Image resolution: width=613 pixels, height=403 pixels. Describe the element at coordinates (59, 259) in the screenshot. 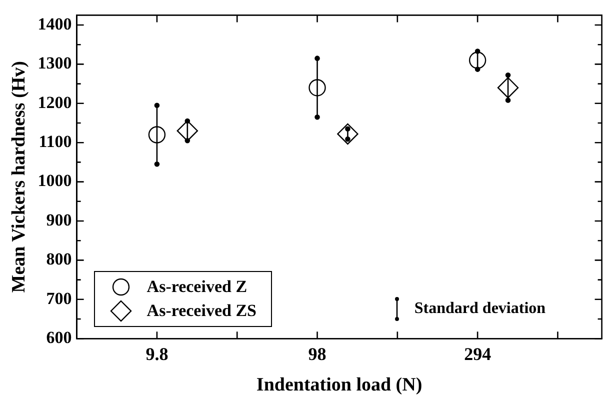

I see `y-tick-label: 800` at that location.